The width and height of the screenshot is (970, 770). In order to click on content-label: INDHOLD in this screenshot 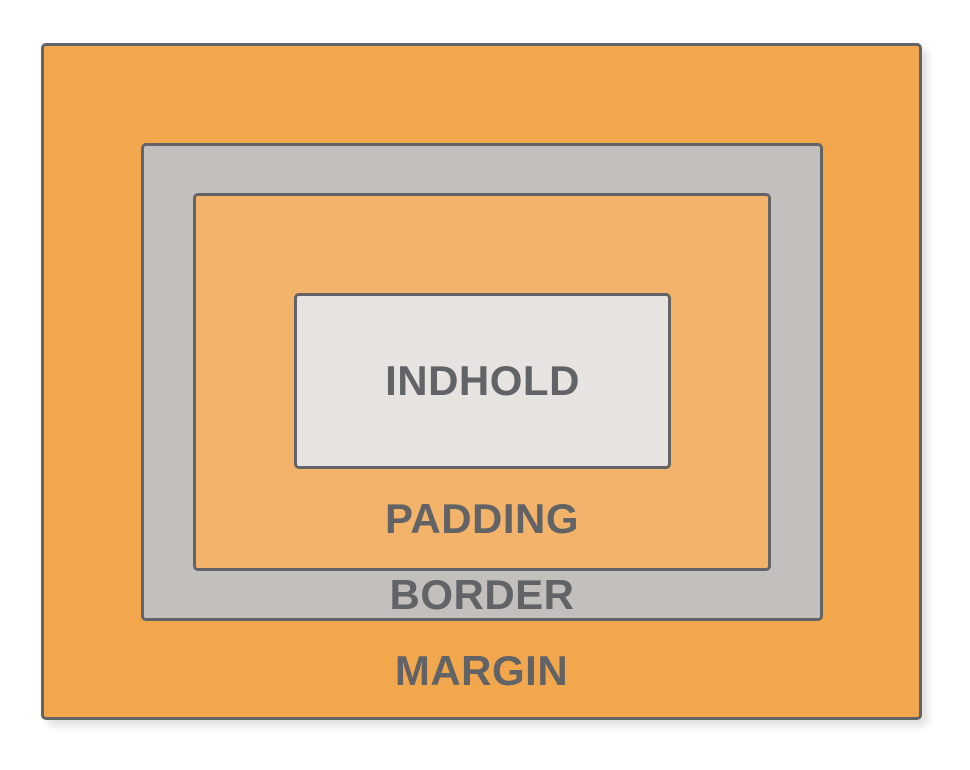, I will do `click(482, 380)`.